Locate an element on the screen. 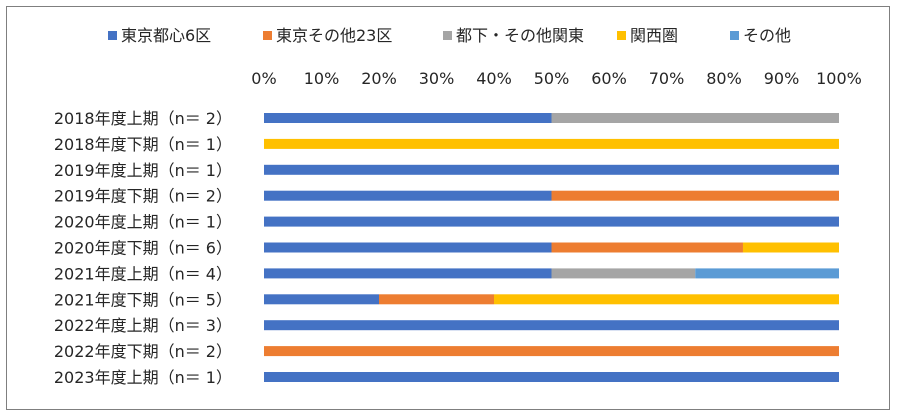 This screenshot has height=417, width=900. category-label: 2023年度上期（n＝ 1） is located at coordinates (143, 377).